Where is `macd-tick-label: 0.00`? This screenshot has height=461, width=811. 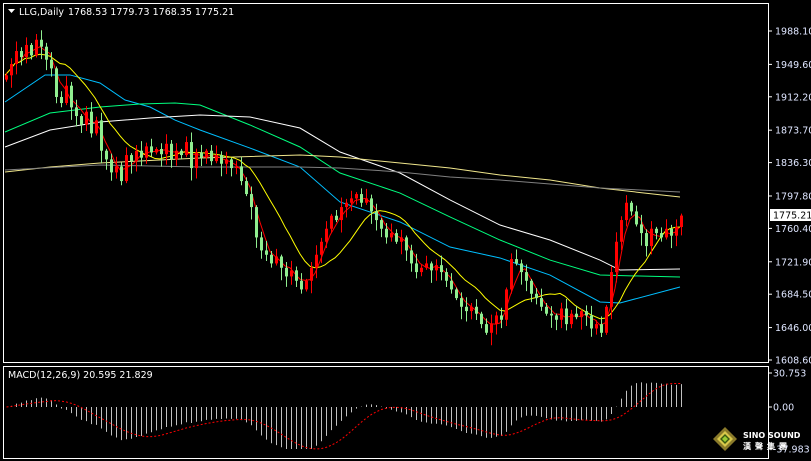 macd-tick-label: 0.00 is located at coordinates (783, 408).